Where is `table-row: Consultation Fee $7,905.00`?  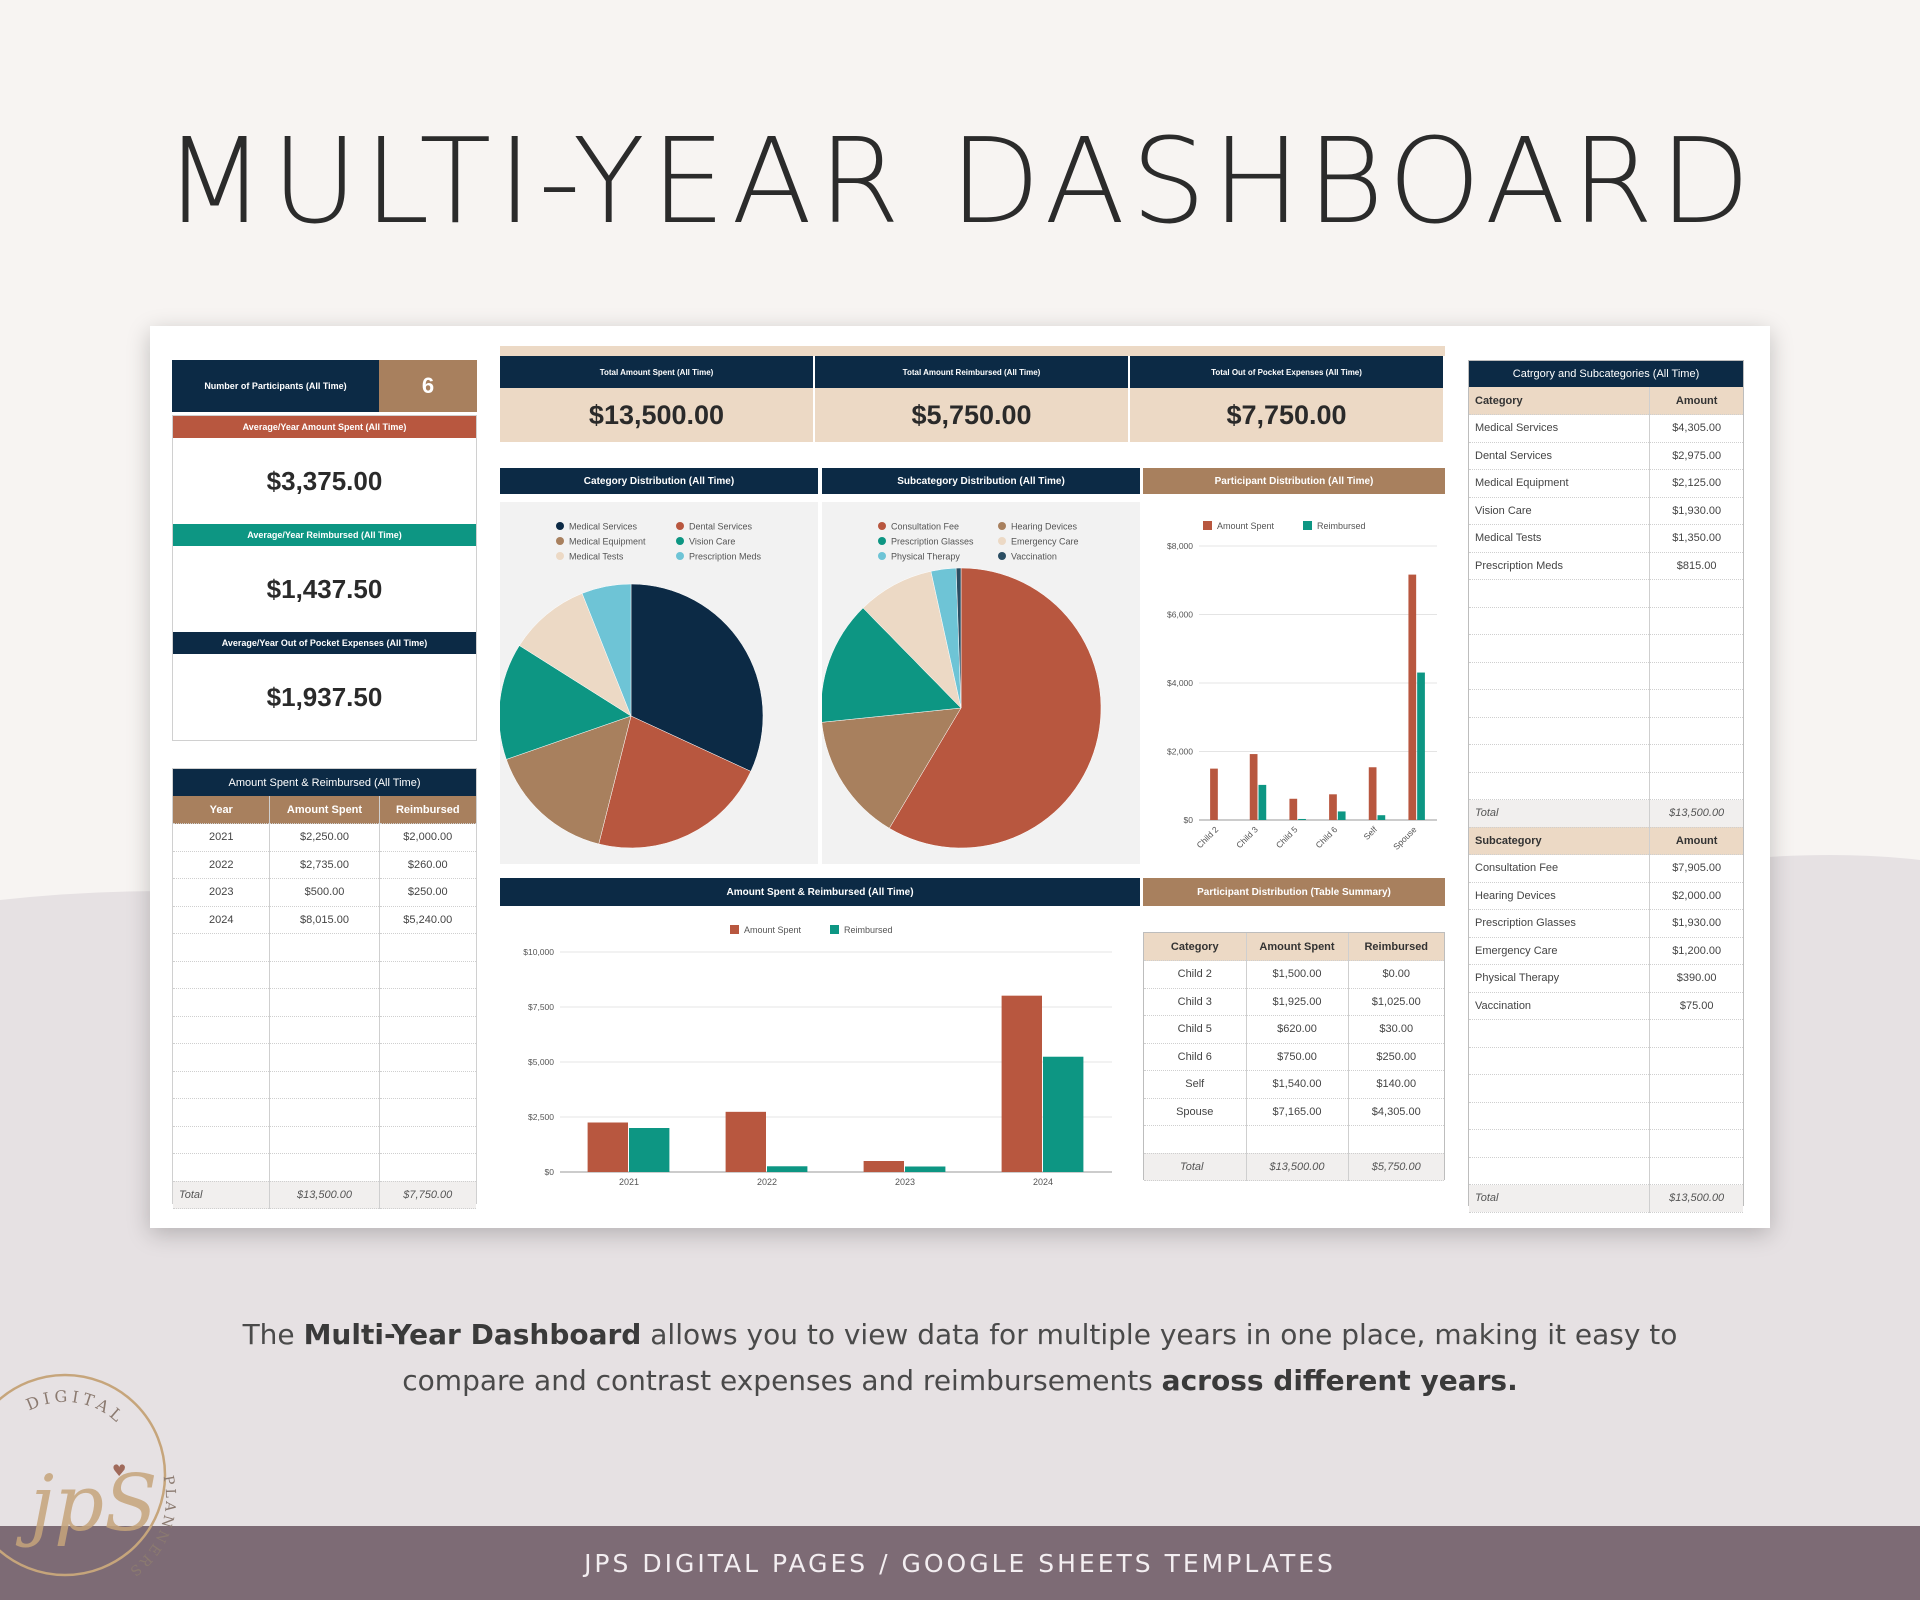 table-row: Consultation Fee $7,905.00 is located at coordinates (1606, 868).